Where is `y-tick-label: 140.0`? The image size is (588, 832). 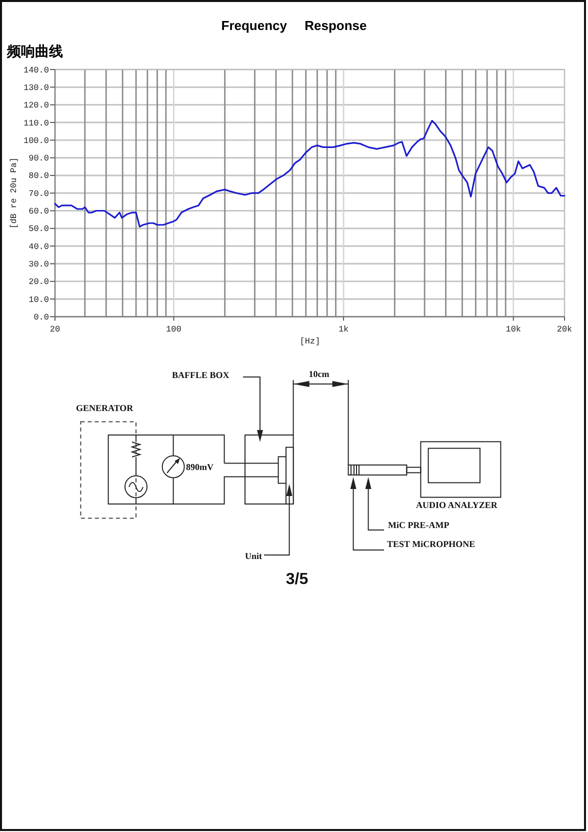 y-tick-label: 140.0 is located at coordinates (36, 70).